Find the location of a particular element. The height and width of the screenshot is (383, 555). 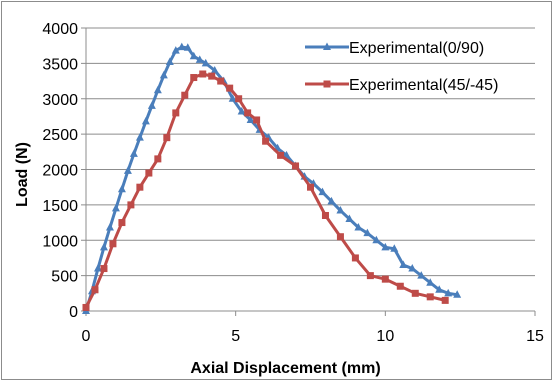

x-tick-label-5: 5 is located at coordinates (235, 336).